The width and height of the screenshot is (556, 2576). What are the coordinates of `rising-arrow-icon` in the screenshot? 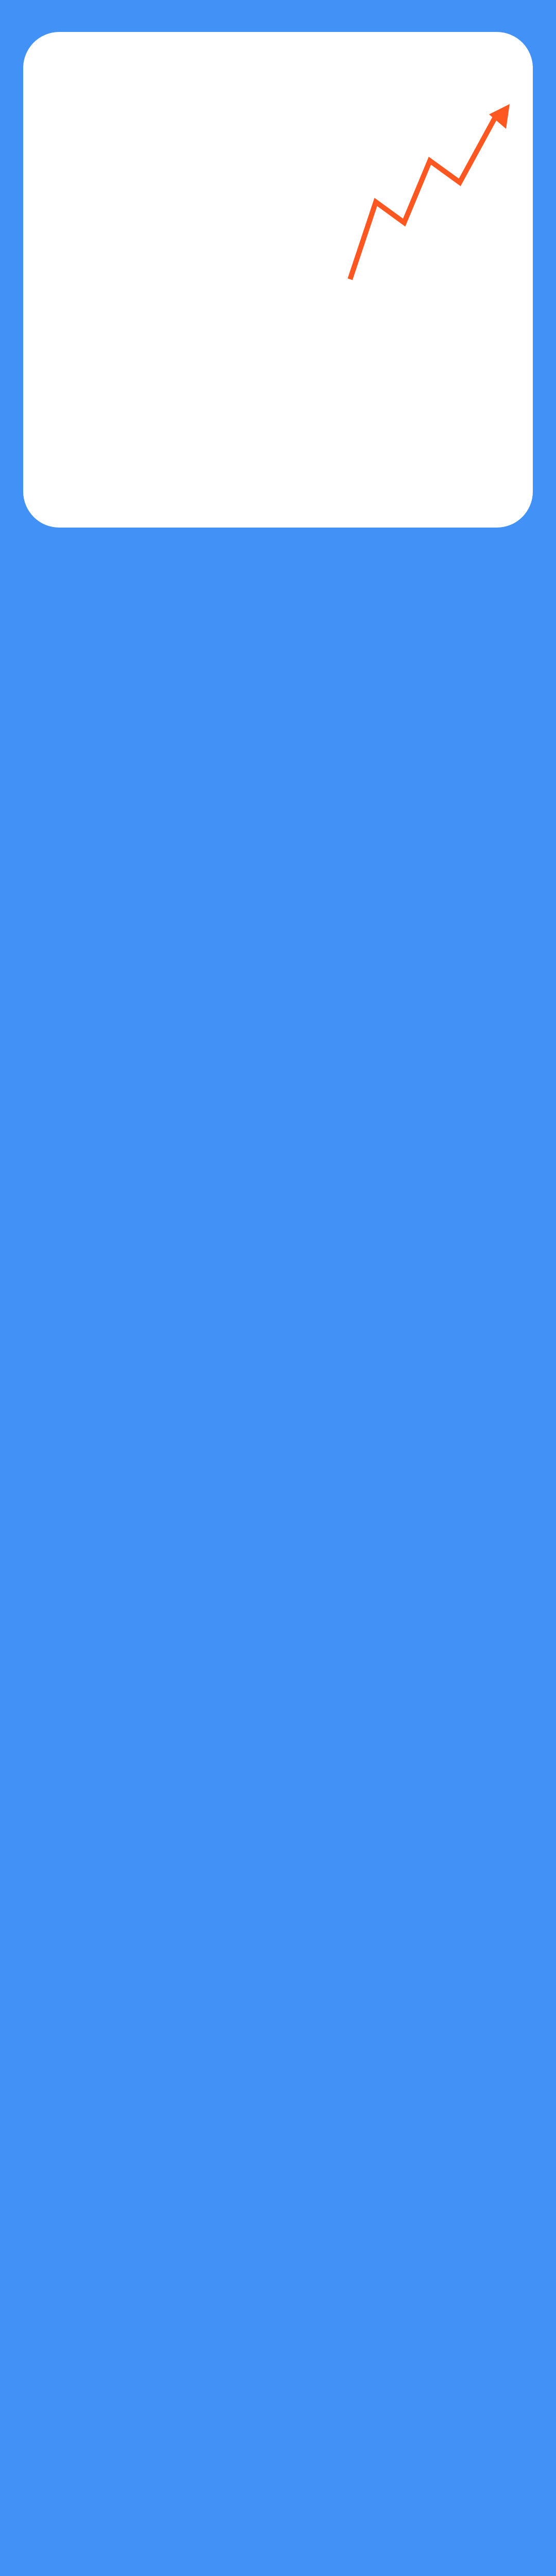 It's located at (429, 192).